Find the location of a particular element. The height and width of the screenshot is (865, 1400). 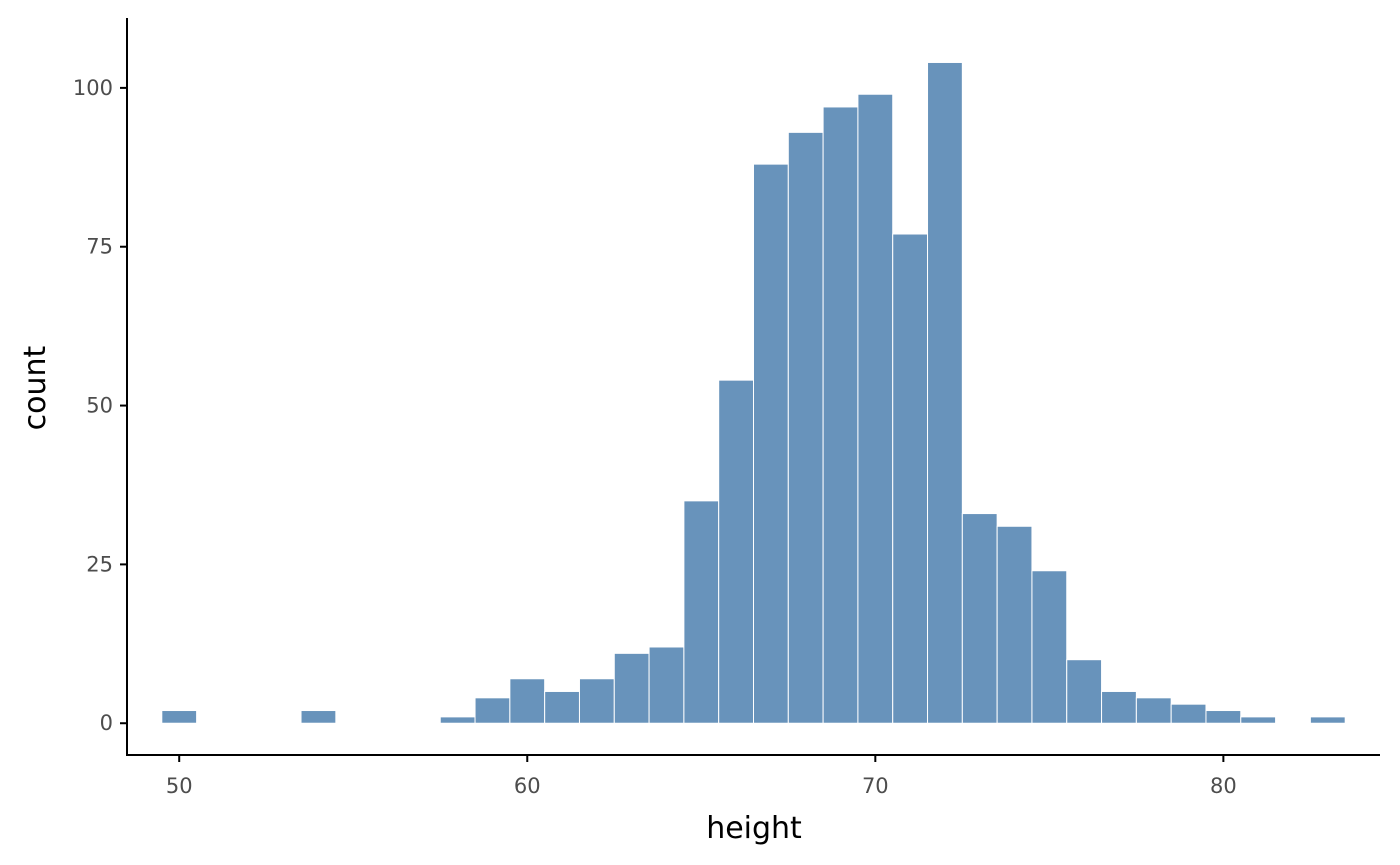

y-tick-label: 0 is located at coordinates (106, 723).